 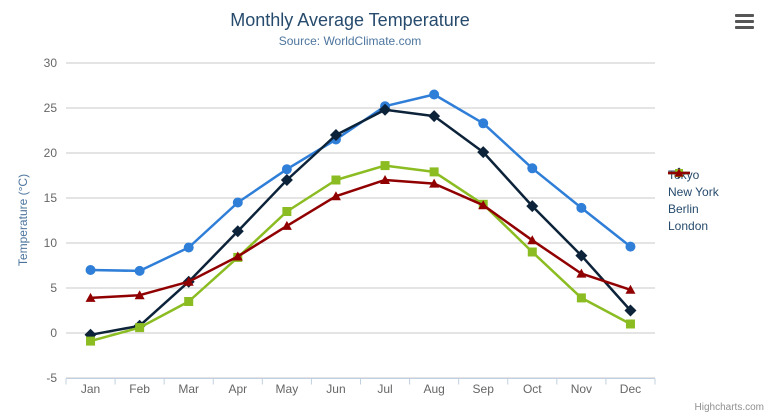 What do you see at coordinates (581, 389) in the screenshot?
I see `x-axis-tick-label: Nov` at bounding box center [581, 389].